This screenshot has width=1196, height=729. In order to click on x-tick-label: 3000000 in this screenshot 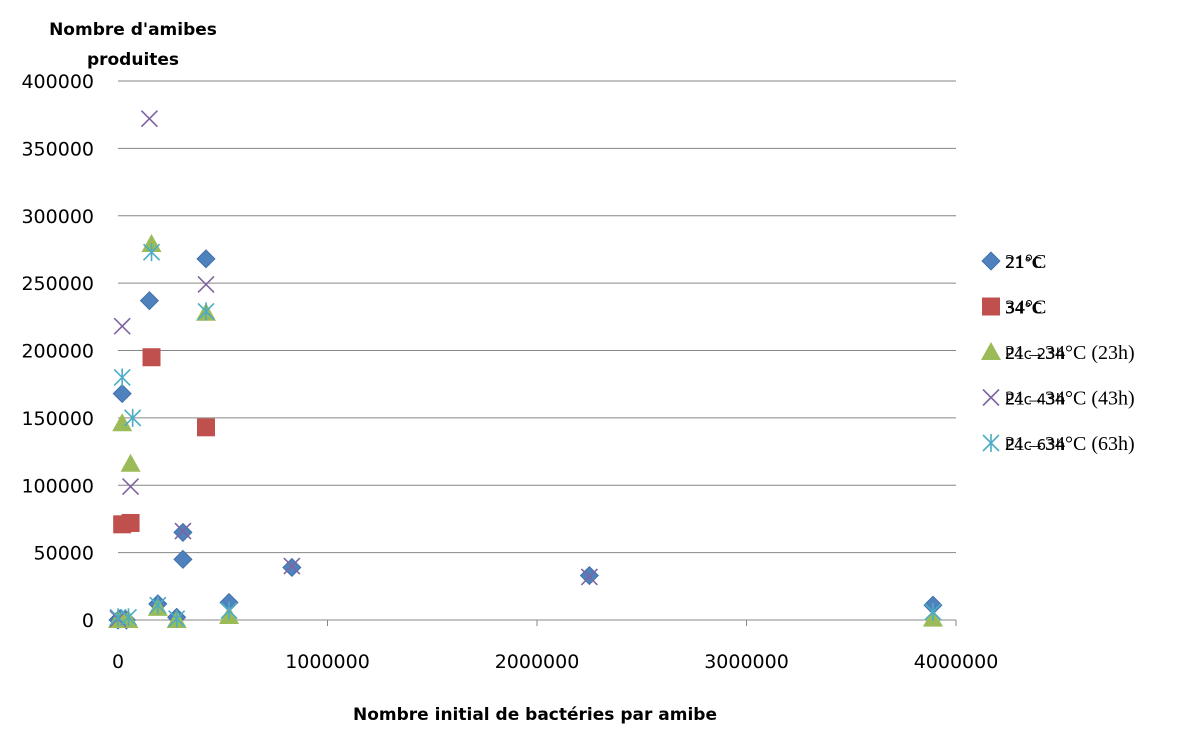, I will do `click(746, 662)`.